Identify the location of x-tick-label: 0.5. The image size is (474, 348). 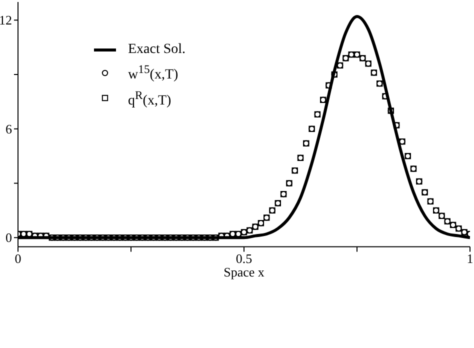
(244, 258).